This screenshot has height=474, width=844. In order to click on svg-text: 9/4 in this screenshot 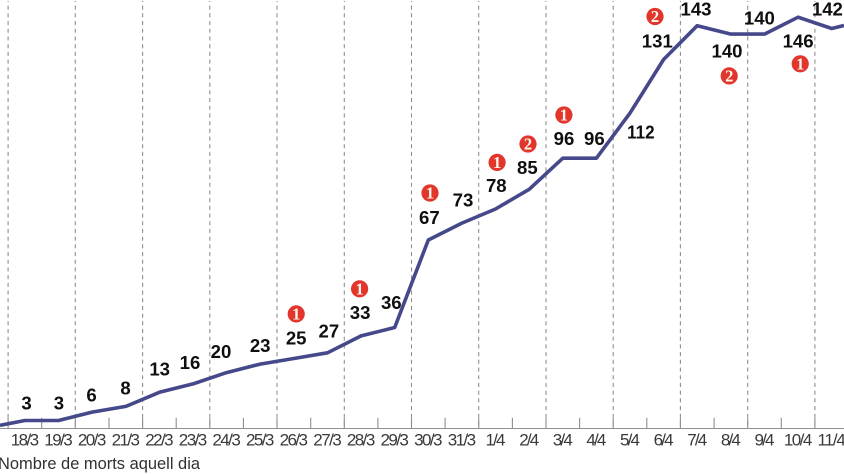, I will do `click(765, 440)`.